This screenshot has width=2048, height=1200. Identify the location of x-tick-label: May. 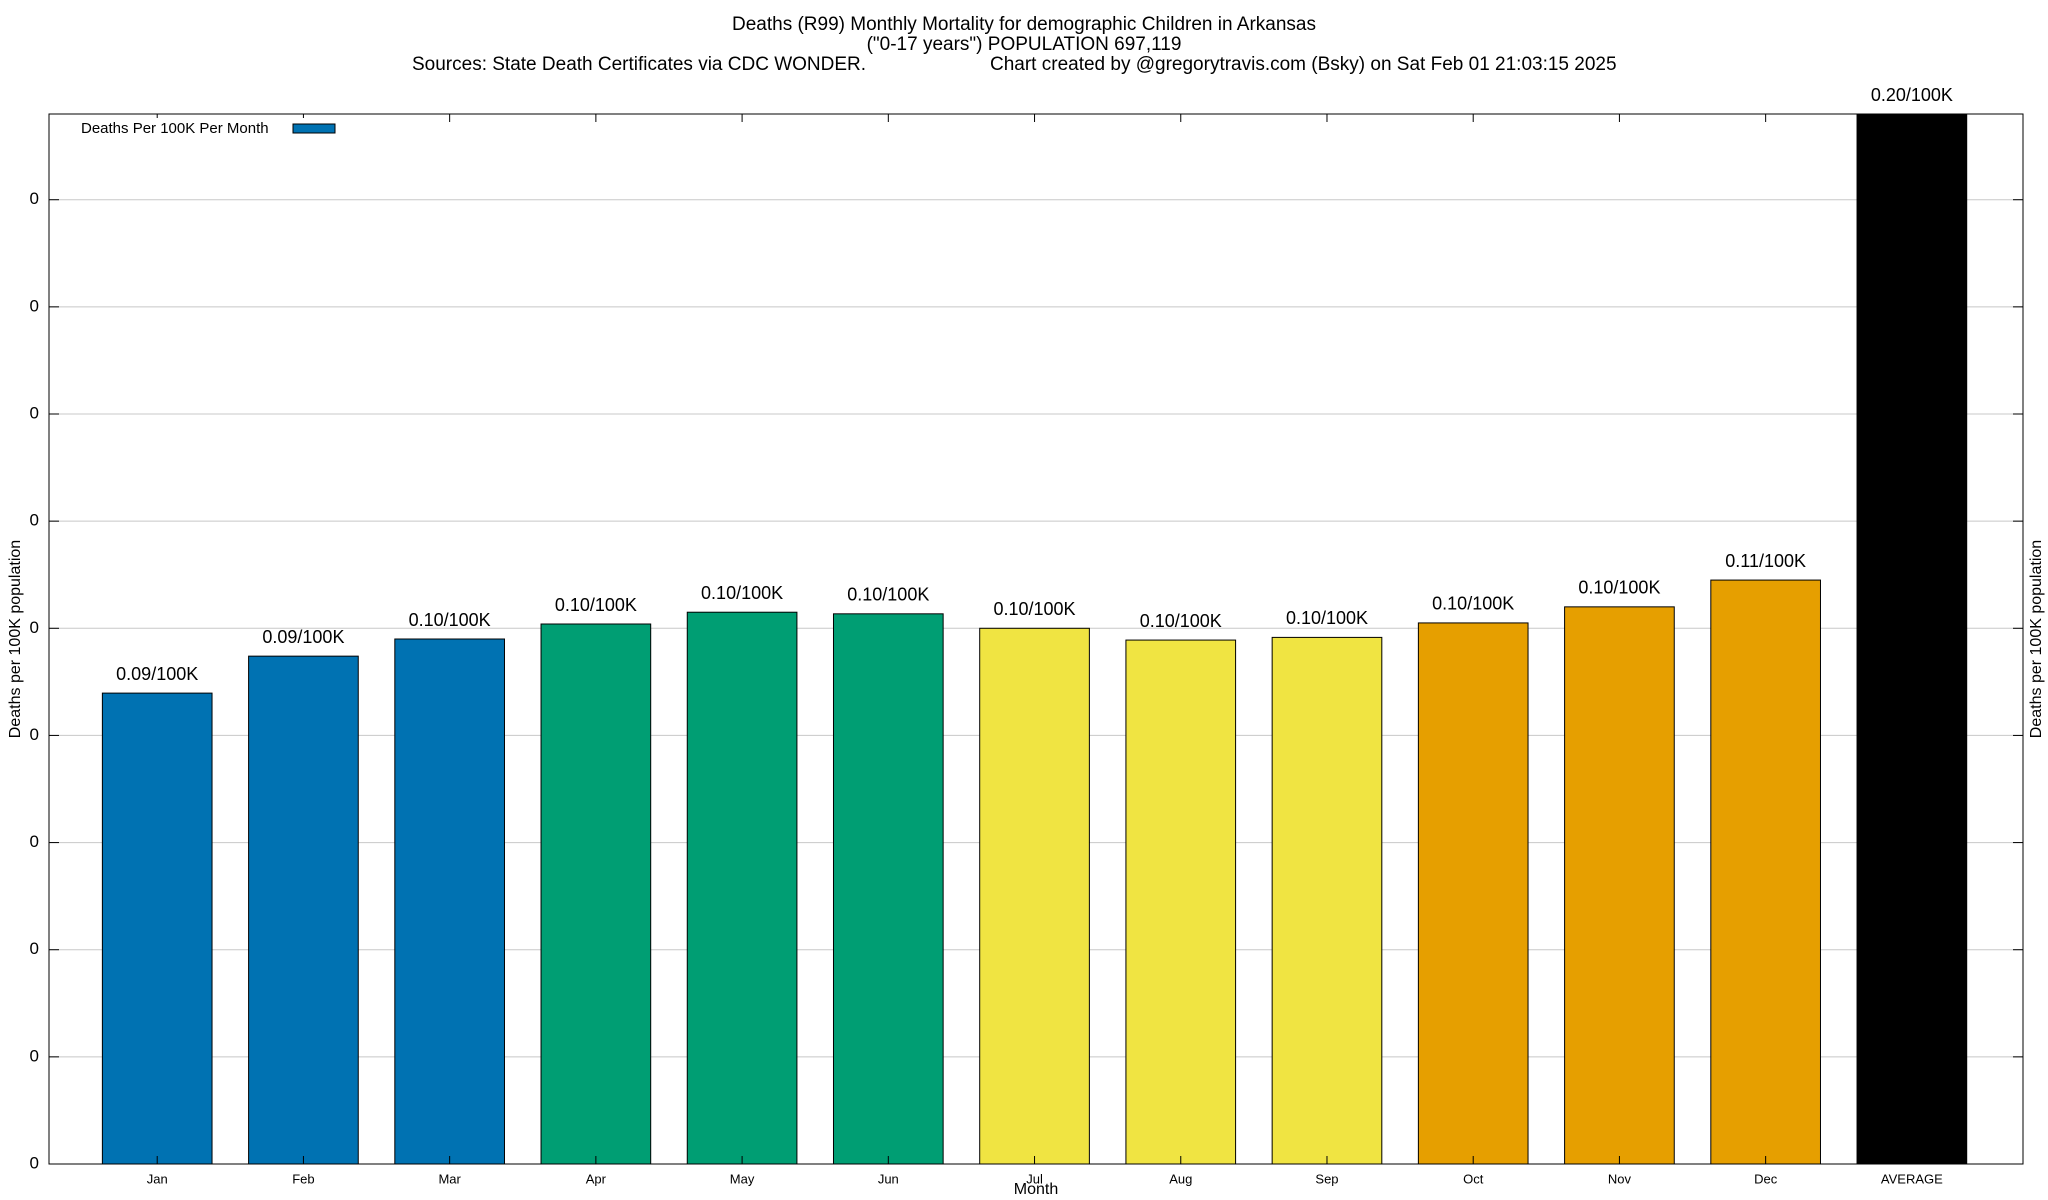
(742, 1178).